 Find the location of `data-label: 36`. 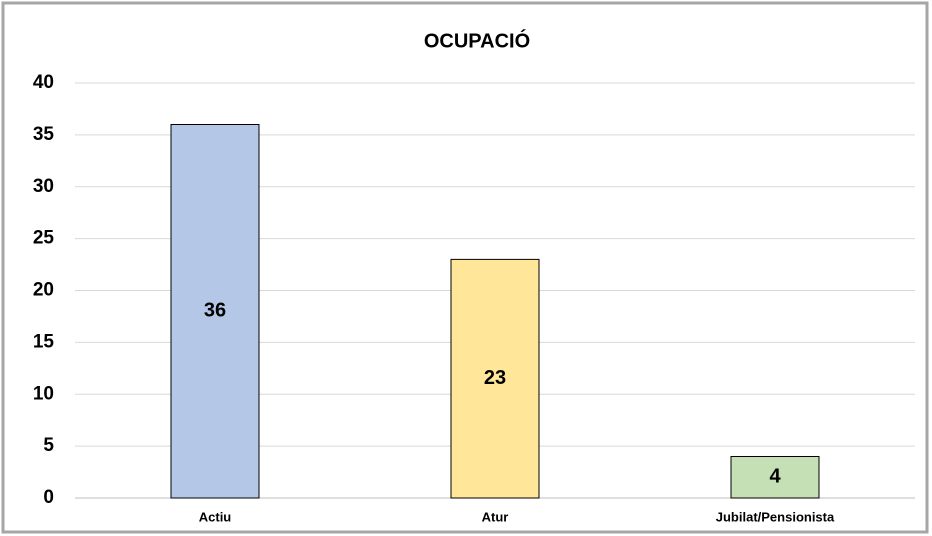

data-label: 36 is located at coordinates (215, 311).